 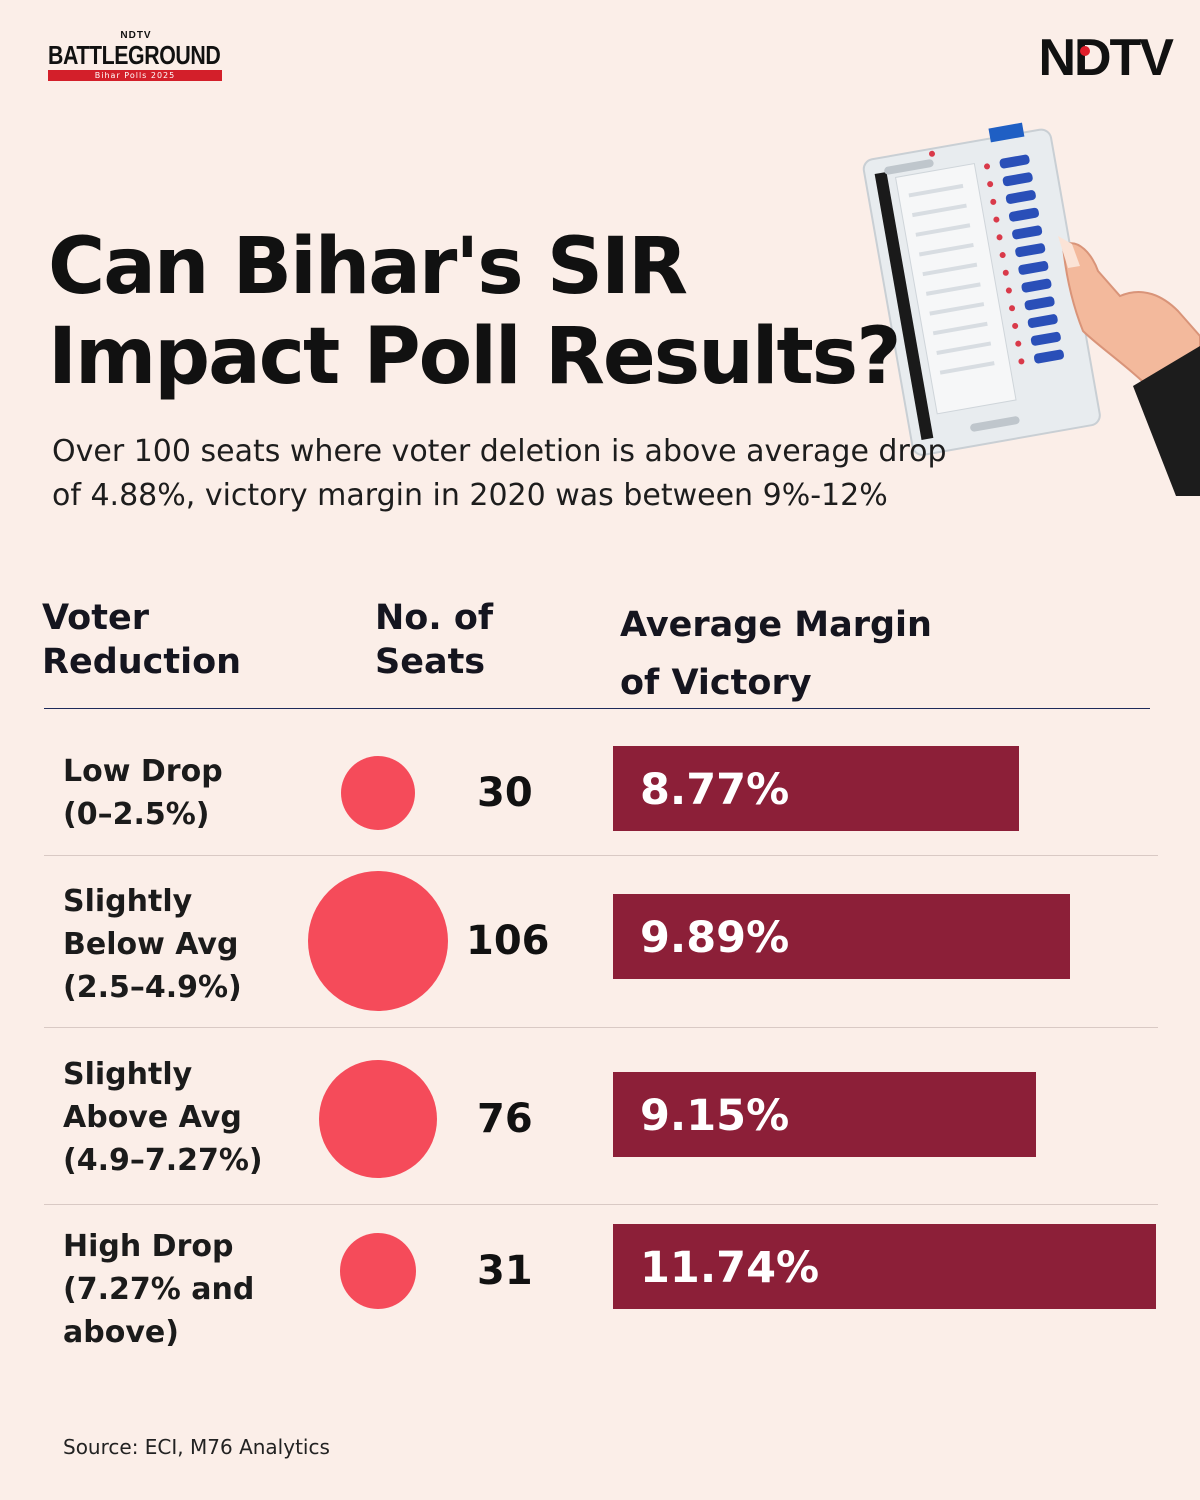 I want to click on ndtv-logo: NDTV, so click(x=1106, y=58).